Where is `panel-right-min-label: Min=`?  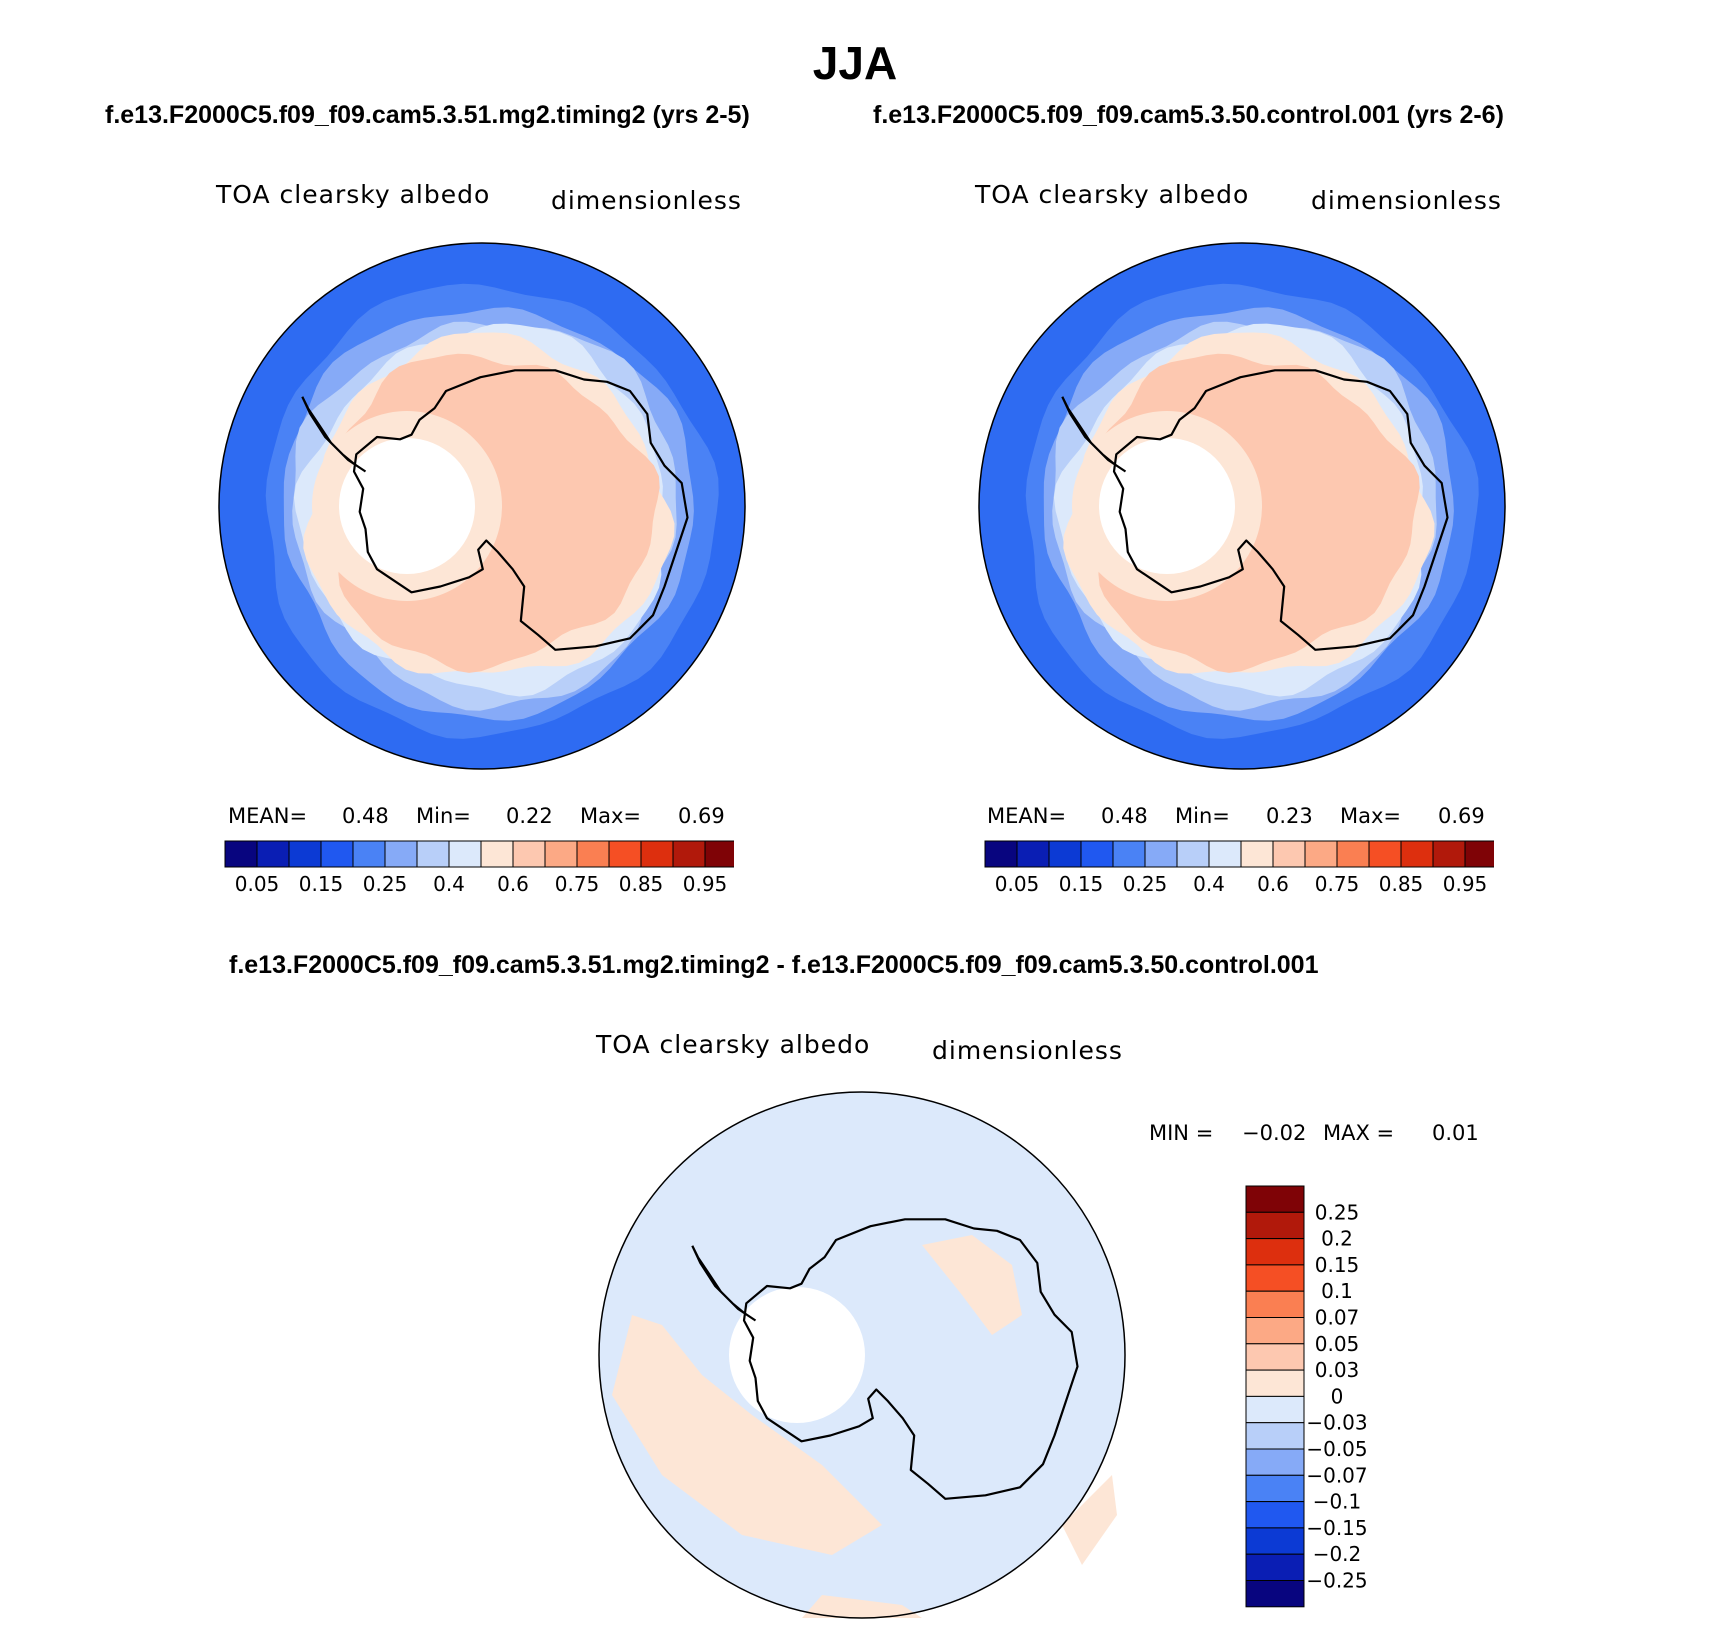 panel-right-min-label: Min= is located at coordinates (1202, 816).